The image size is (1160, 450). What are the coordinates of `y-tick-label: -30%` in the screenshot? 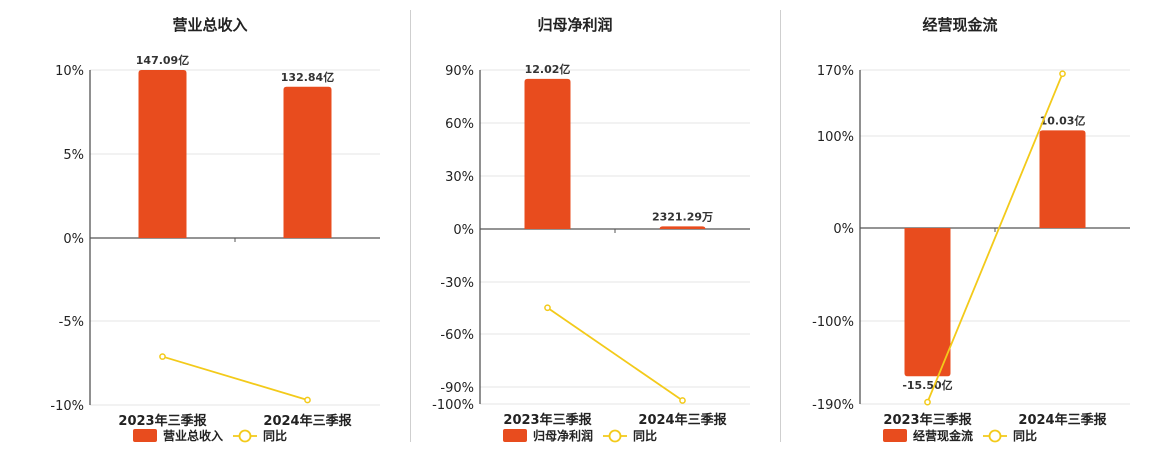 It's located at (457, 283).